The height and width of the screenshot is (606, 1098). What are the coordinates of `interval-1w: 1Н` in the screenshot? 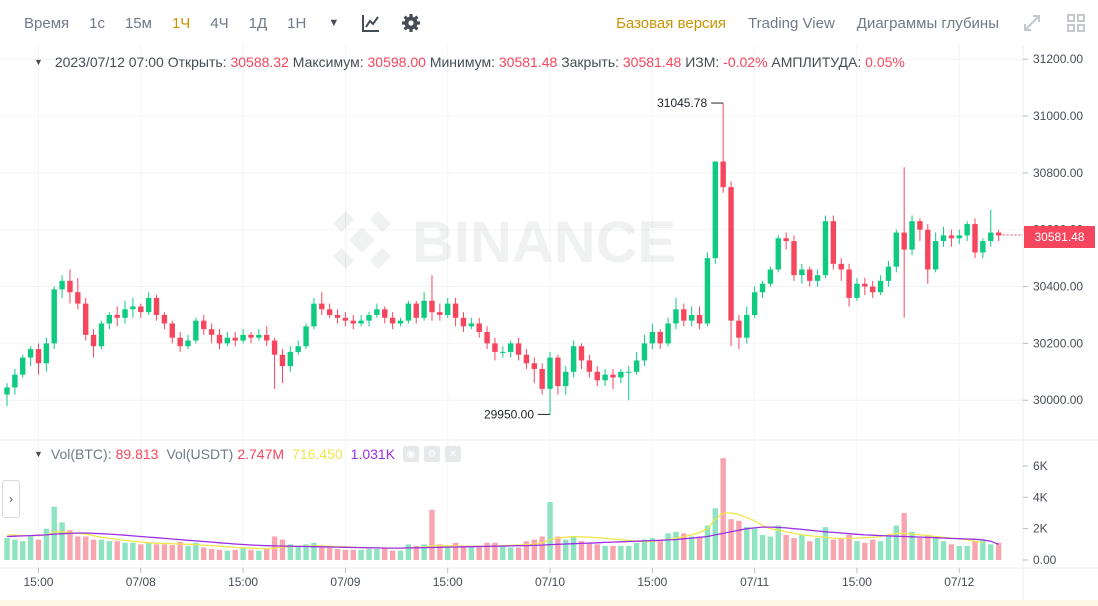 It's located at (297, 23).